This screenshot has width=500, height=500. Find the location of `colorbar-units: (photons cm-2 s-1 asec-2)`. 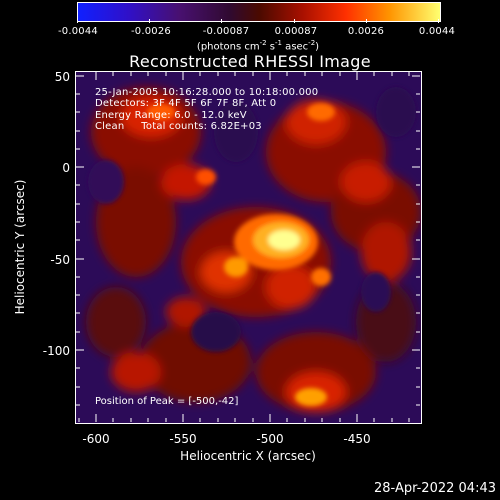

colorbar-units: (photons cm-2 s-1 asec-2) is located at coordinates (258, 45).